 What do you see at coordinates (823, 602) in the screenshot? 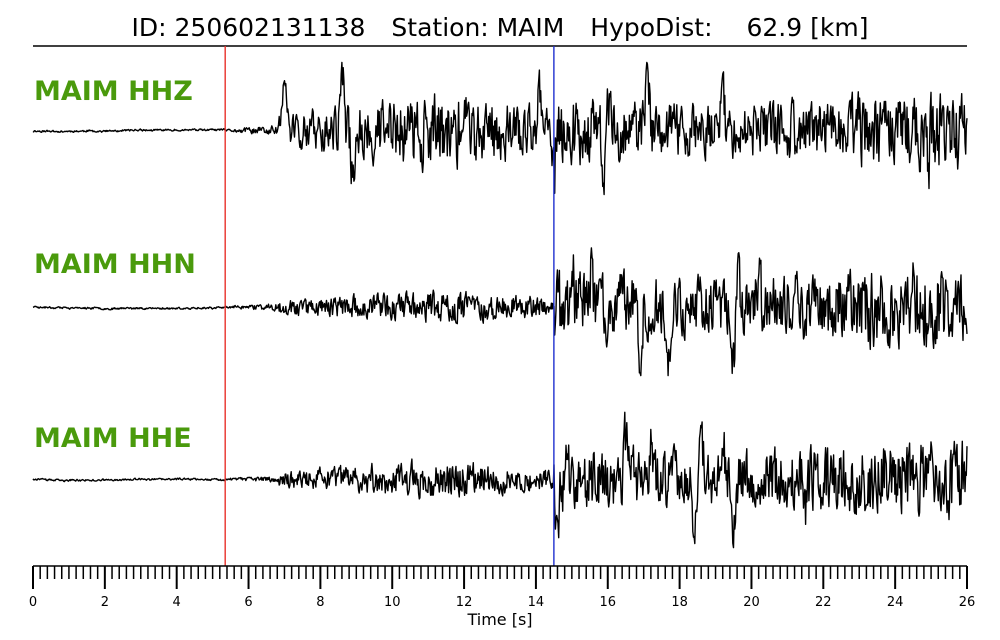
I see `x-tick-label: 22` at bounding box center [823, 602].